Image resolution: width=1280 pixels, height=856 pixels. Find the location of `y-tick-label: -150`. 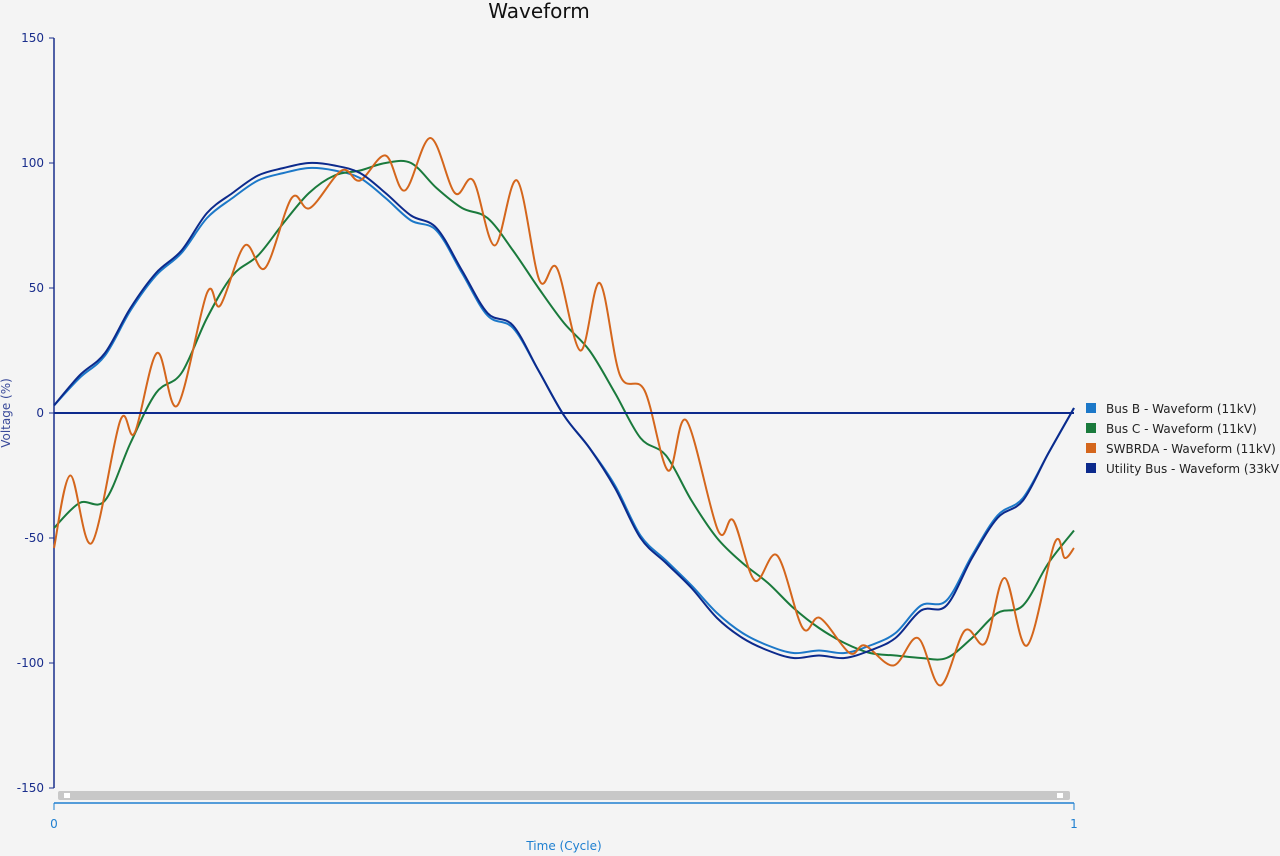

y-tick-label: -150 is located at coordinates (30, 788).